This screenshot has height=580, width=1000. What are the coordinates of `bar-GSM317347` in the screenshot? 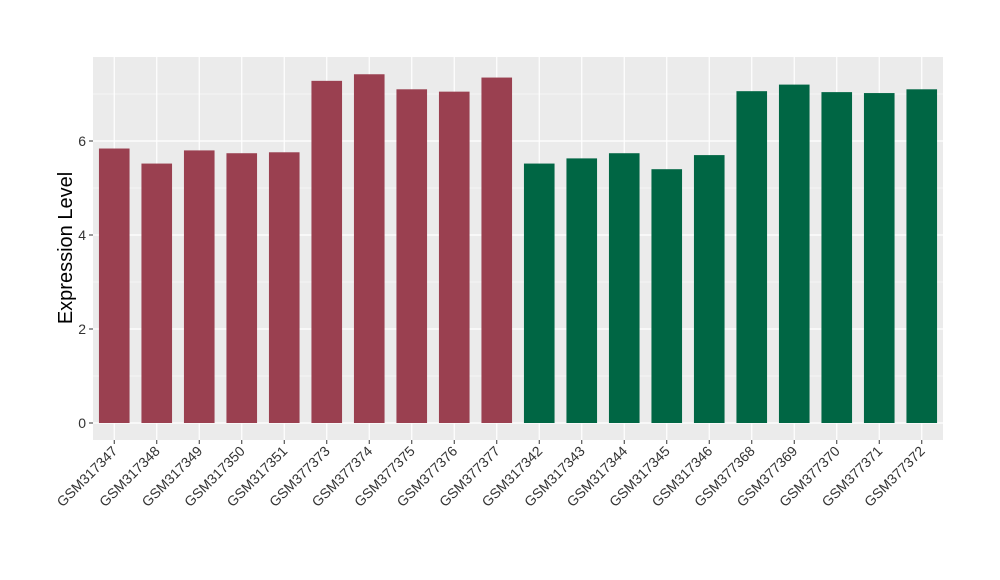 It's located at (114, 285).